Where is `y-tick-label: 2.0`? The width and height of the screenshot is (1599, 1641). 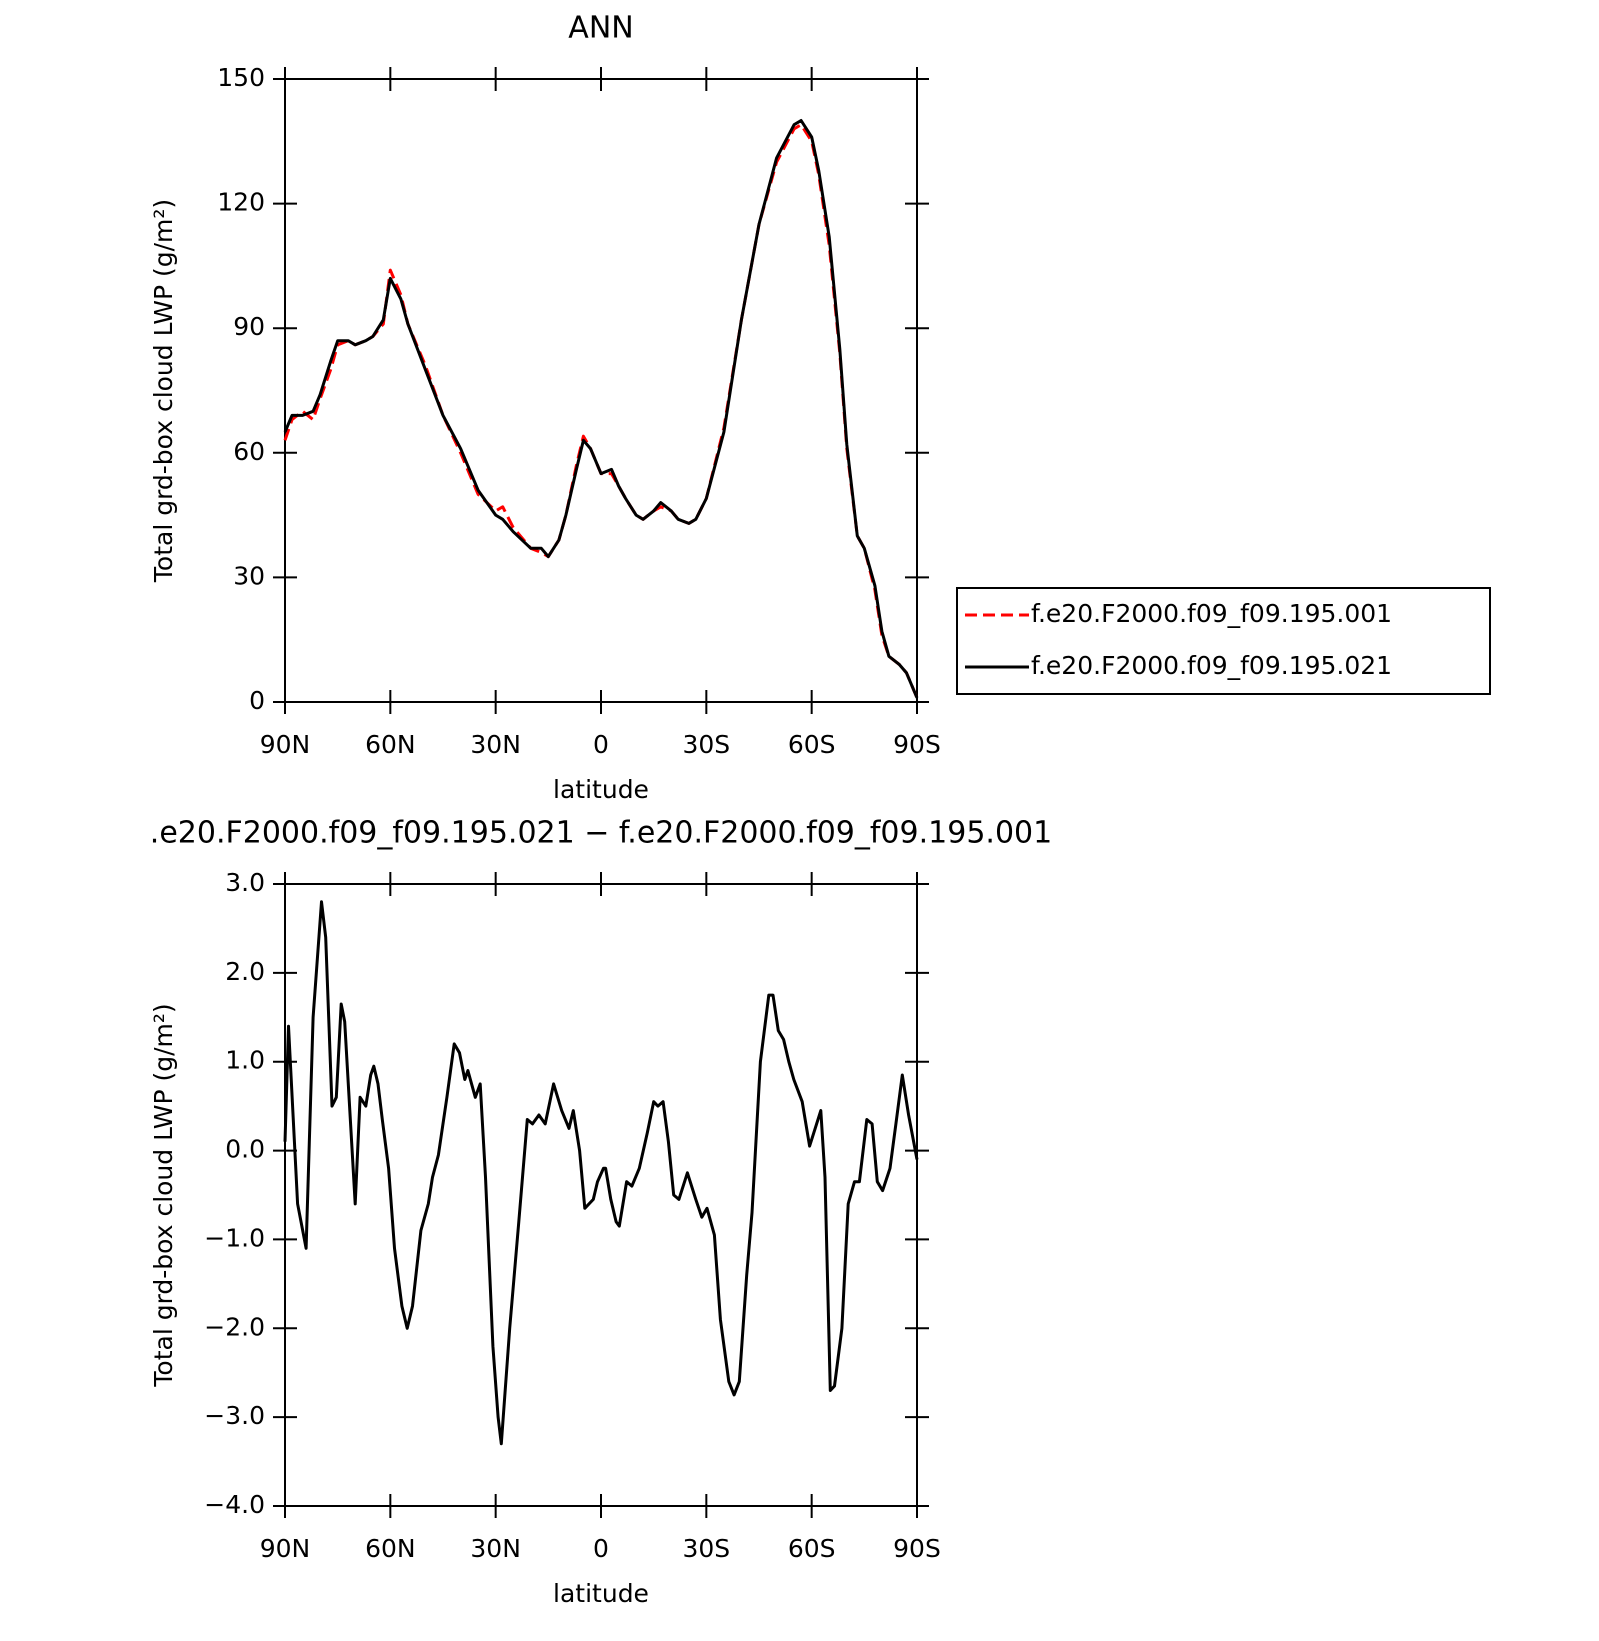 y-tick-label: 2.0 is located at coordinates (245, 971).